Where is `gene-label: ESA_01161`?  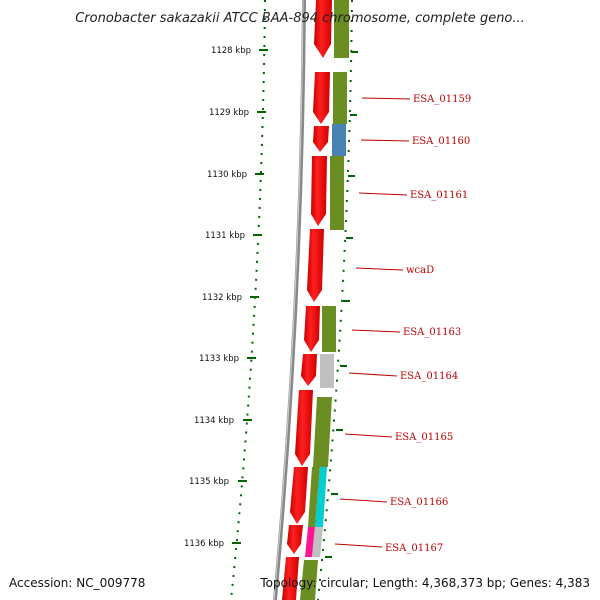 gene-label: ESA_01161 is located at coordinates (413, 195).